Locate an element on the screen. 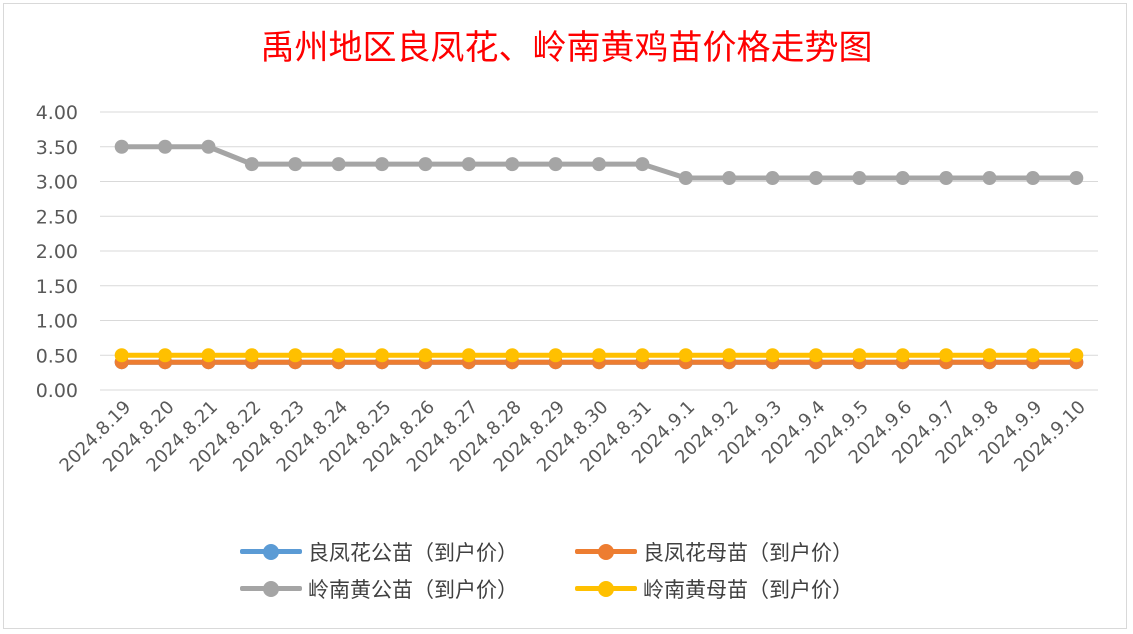  y-tick-label: 4.00 is located at coordinates (57, 113).